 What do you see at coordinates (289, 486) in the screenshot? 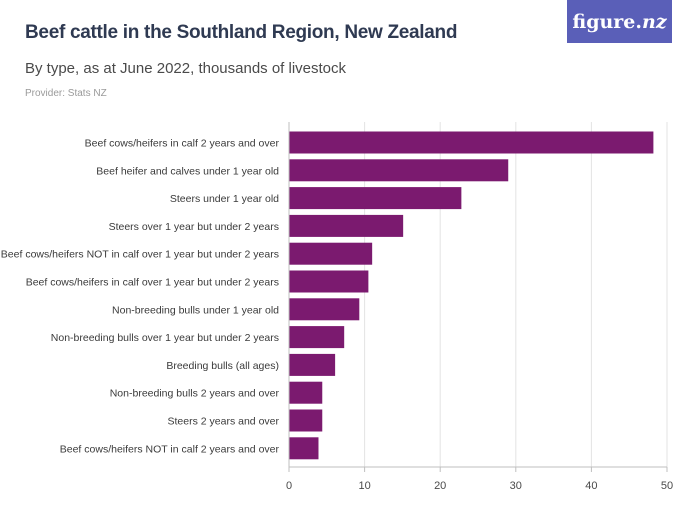
I see `x-tick-label: 0` at bounding box center [289, 486].